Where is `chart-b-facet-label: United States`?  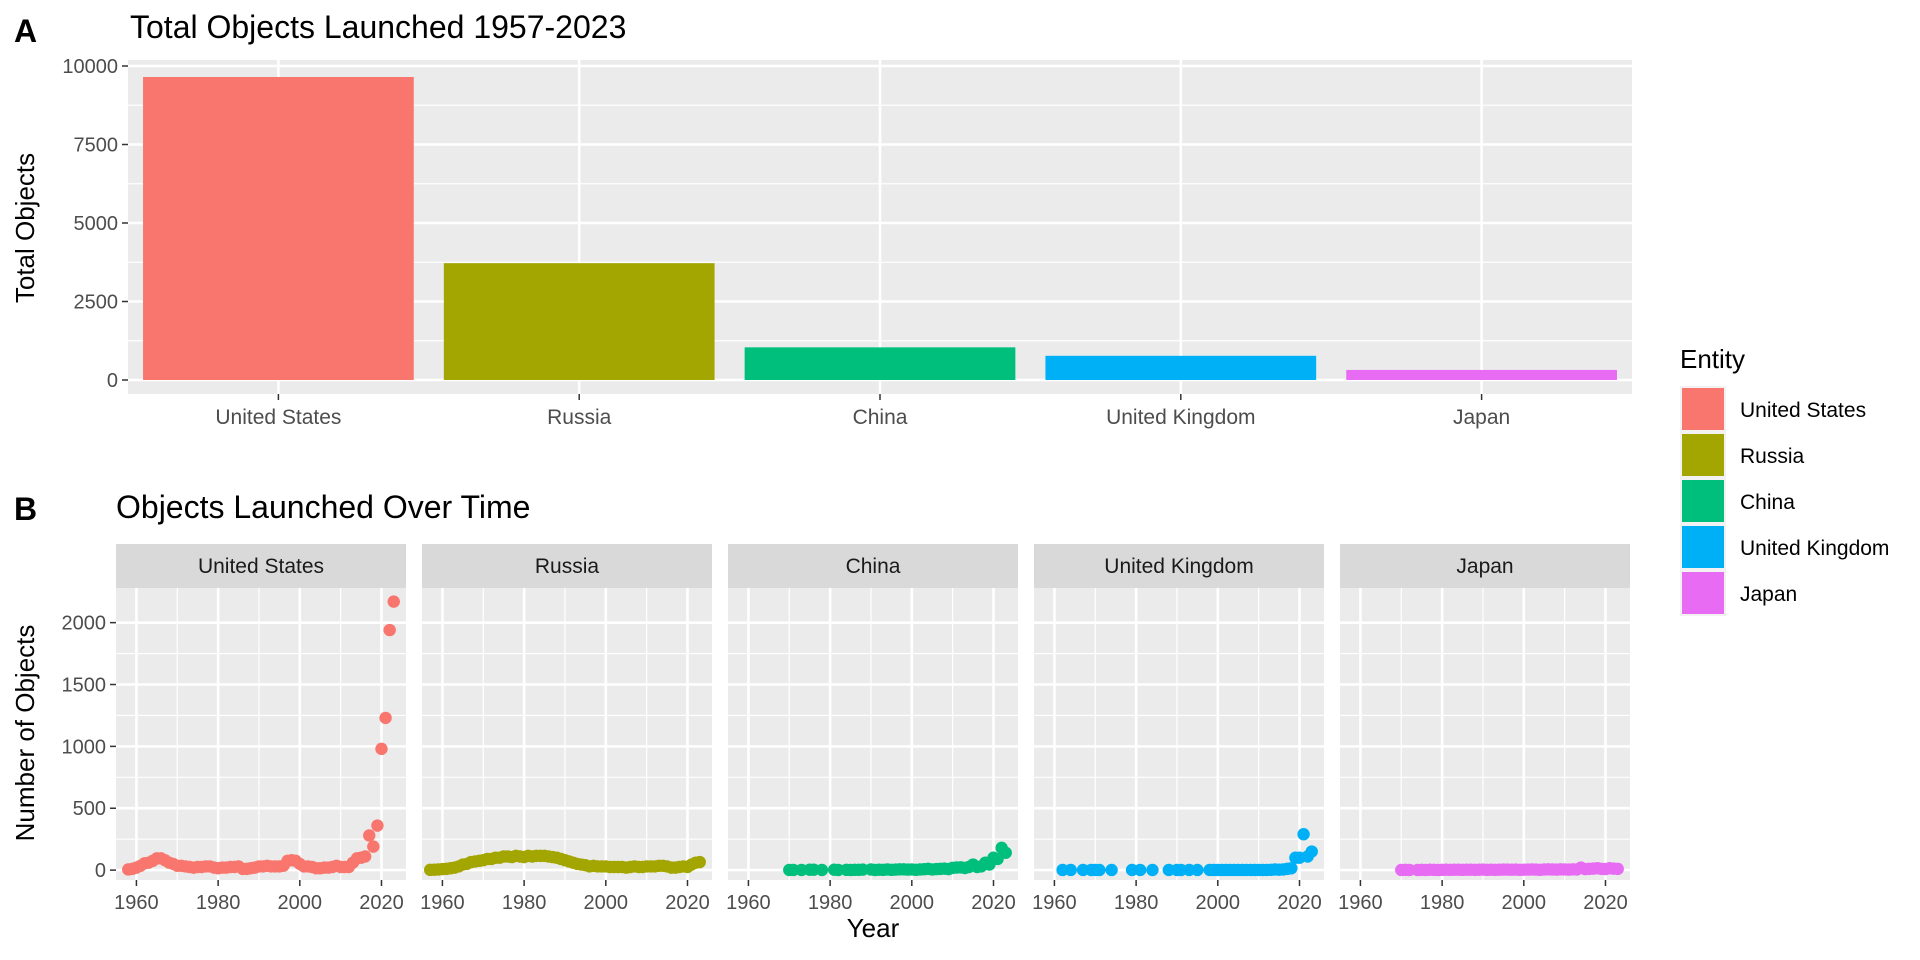 chart-b-facet-label: United States is located at coordinates (261, 566).